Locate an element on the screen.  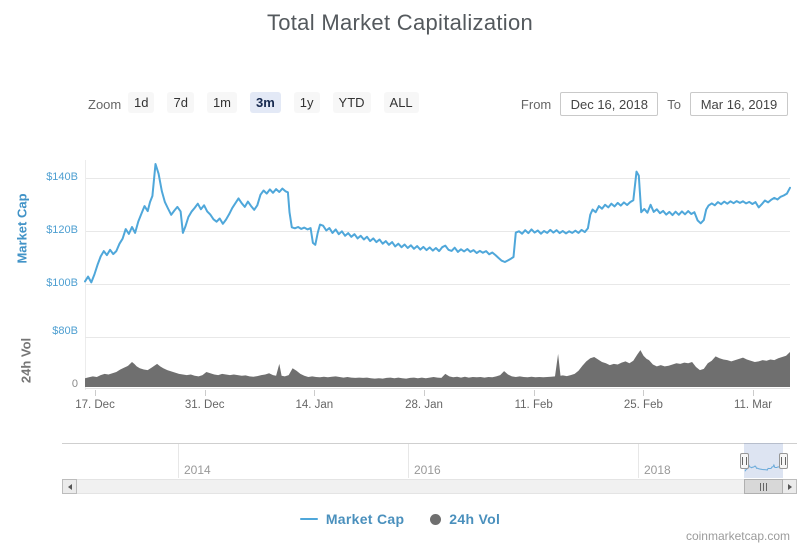
thumb-grip-icon is located at coordinates (763, 486).